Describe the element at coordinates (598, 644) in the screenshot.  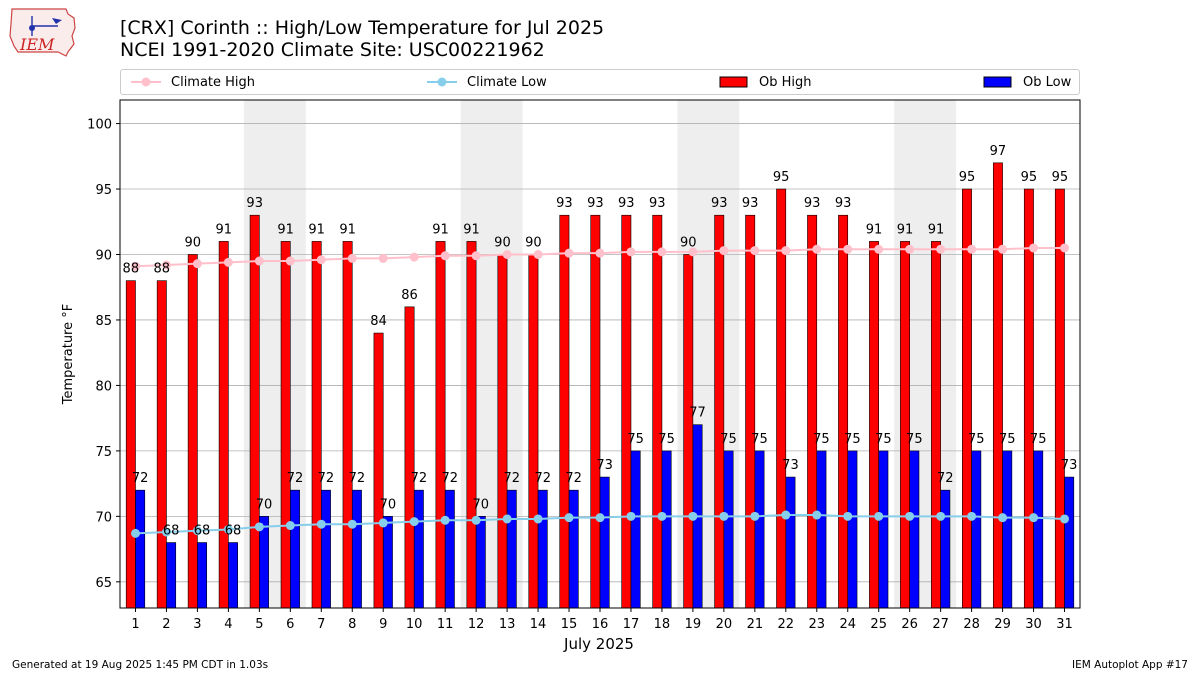
I see `x-axis-title: July 2025` at that location.